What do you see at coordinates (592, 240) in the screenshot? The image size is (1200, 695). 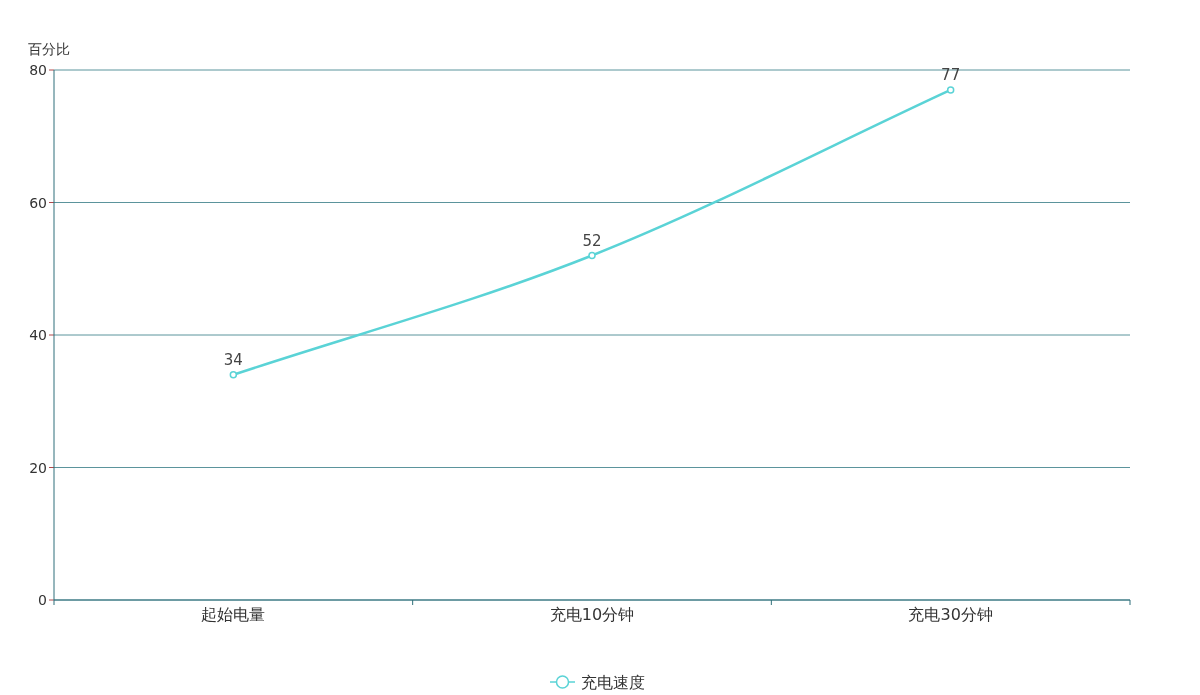 I see `data-label: 52` at bounding box center [592, 240].